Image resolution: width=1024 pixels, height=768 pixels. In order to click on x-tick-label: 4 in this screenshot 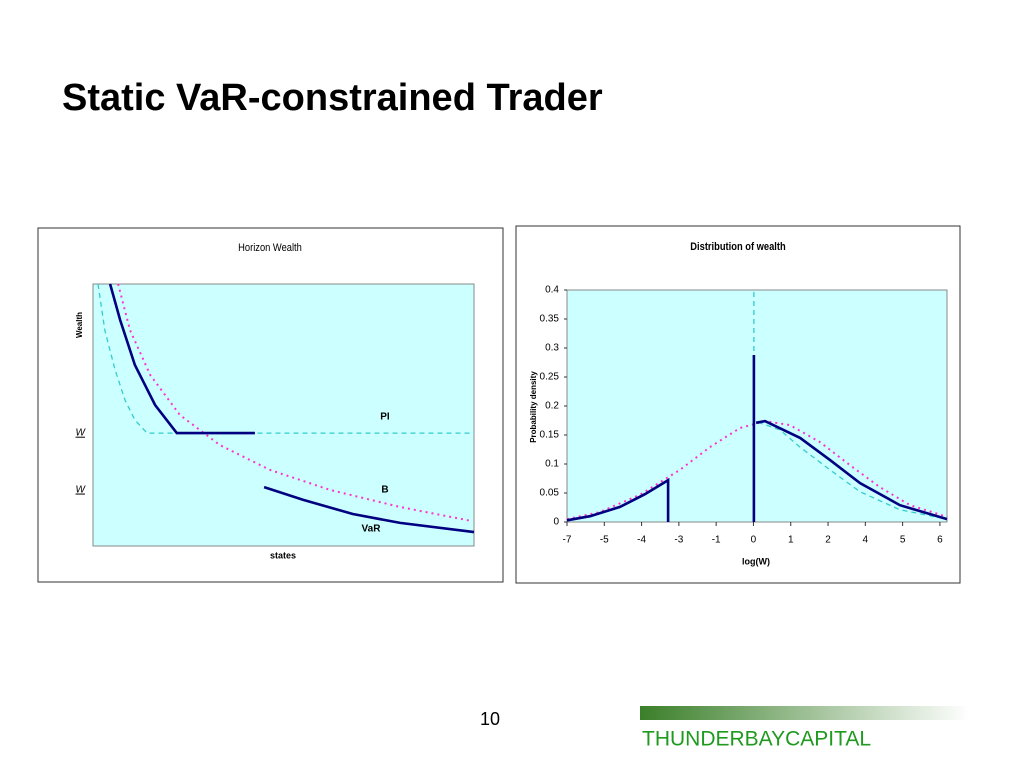, I will do `click(866, 540)`.